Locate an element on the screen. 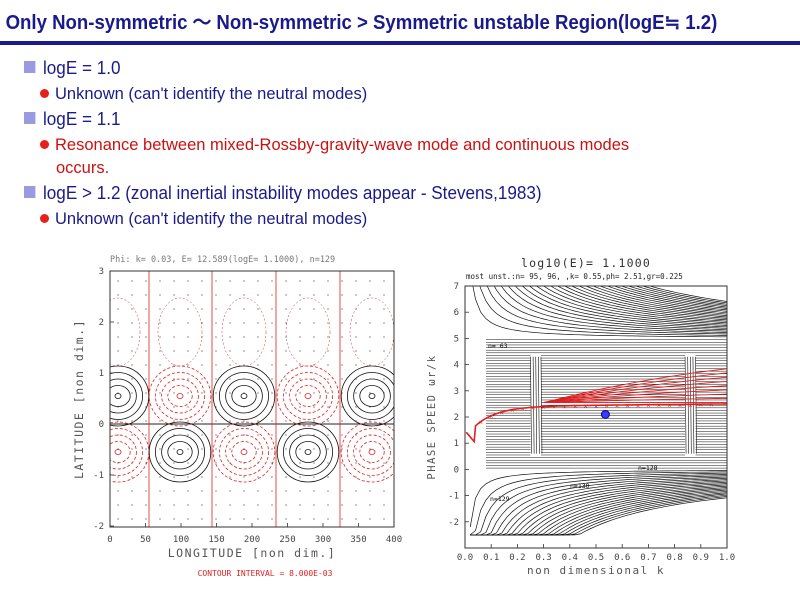 Image resolution: width=800 pixels, height=600 pixels. bullet-text: logE = 1.1 is located at coordinates (82, 119).